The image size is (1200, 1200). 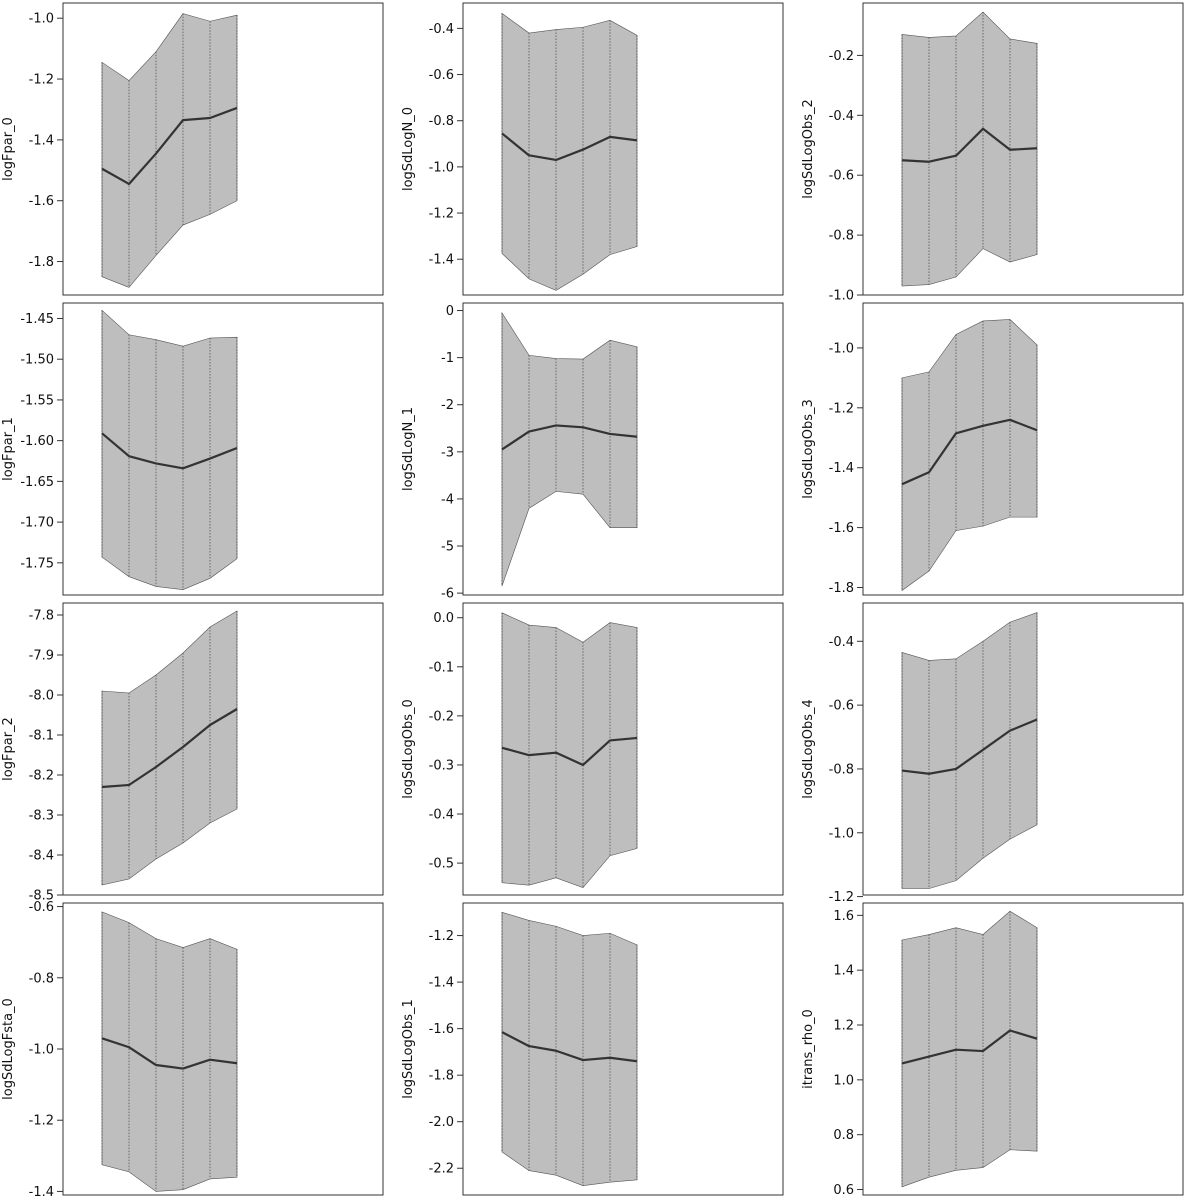 What do you see at coordinates (41, 856) in the screenshot?
I see `y-tick-label: -8.4` at bounding box center [41, 856].